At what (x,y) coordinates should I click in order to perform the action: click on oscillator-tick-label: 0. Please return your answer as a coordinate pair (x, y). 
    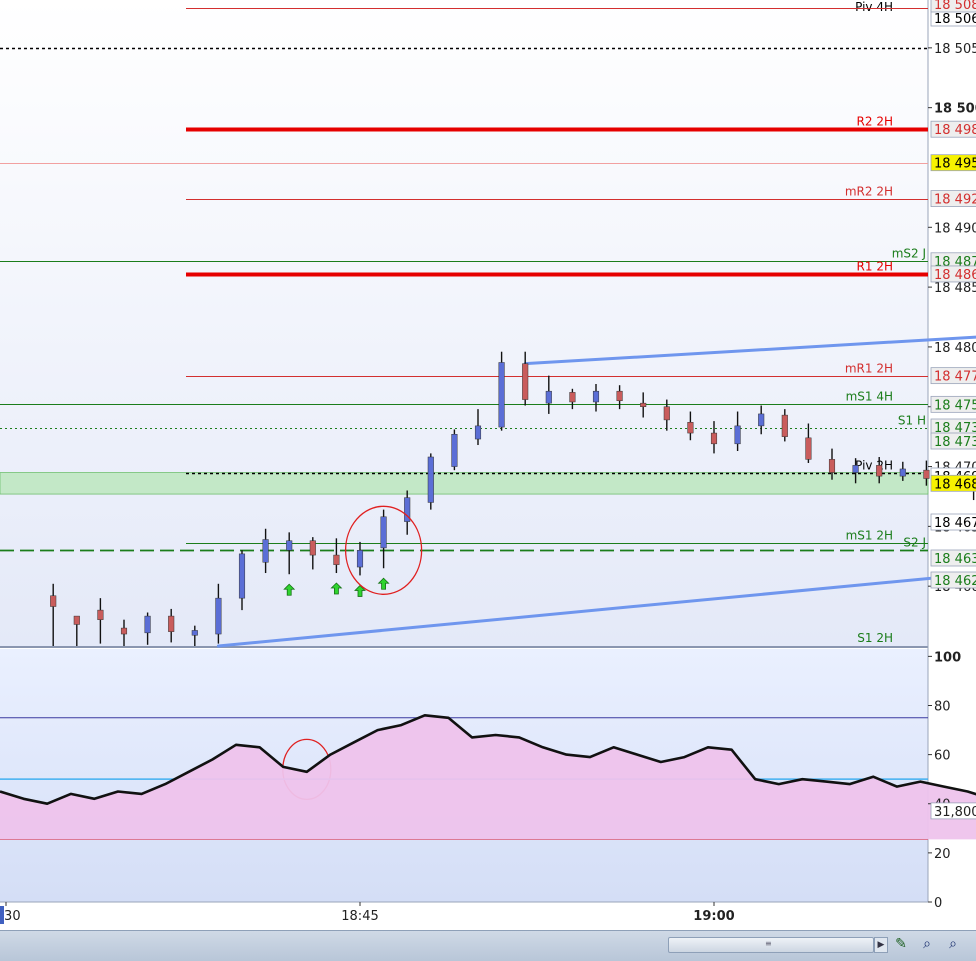
    Looking at the image, I should click on (938, 903).